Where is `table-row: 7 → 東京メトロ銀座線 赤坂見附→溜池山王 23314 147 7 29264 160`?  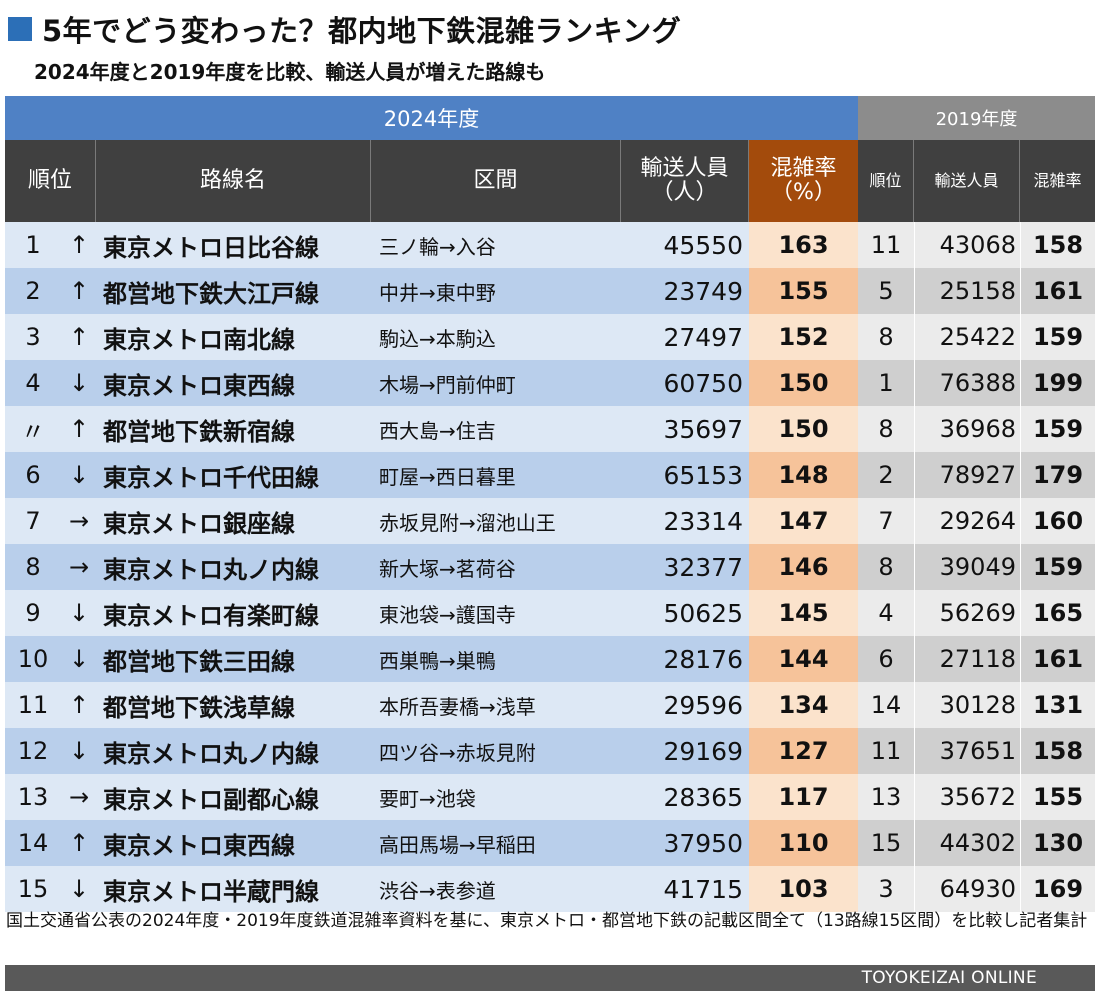 table-row: 7 → 東京メトロ銀座線 赤坂見附→溜池山王 23314 147 7 29264 160 is located at coordinates (550, 521).